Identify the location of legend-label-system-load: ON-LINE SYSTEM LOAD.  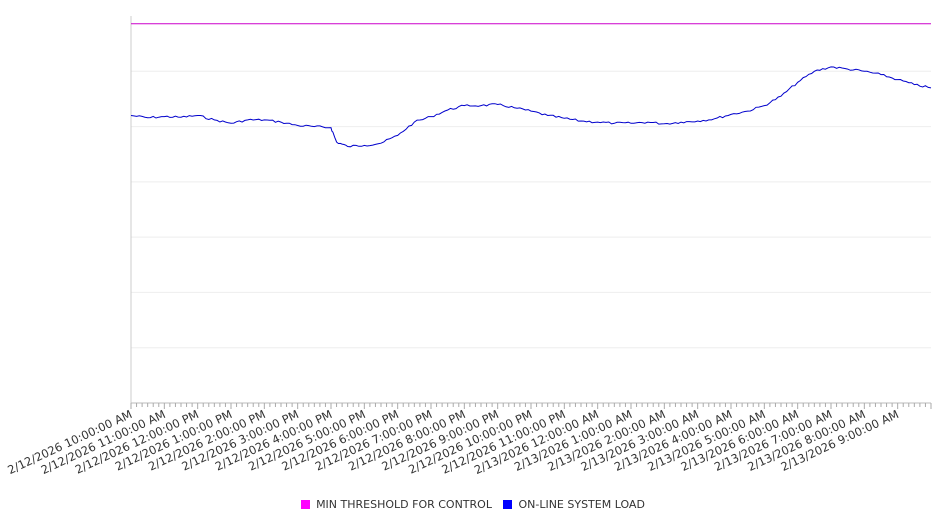
(581, 504).